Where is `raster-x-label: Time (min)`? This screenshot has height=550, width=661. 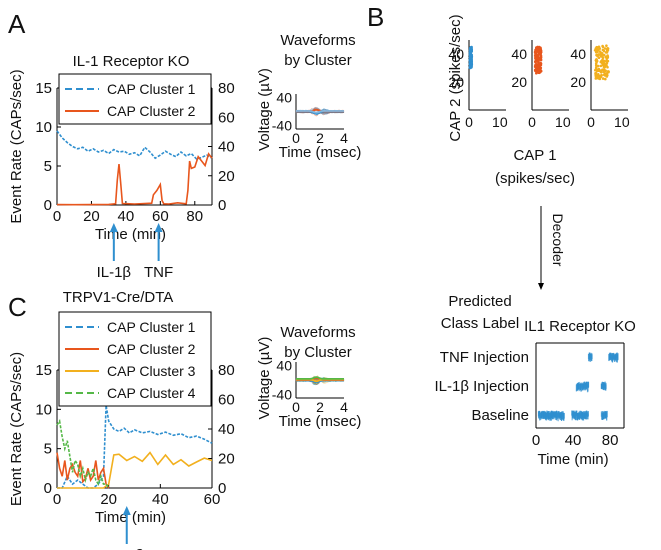 raster-x-label: Time (min) is located at coordinates (572, 459).